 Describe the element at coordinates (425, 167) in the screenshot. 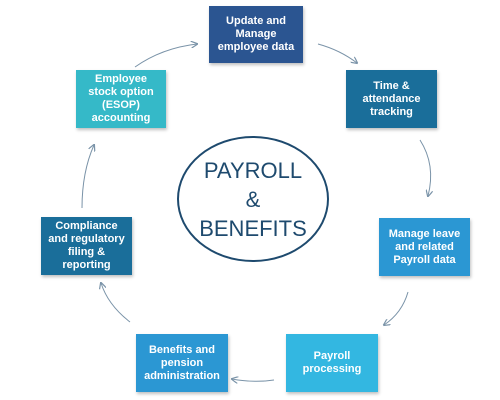

I see `arrow-time-to-leave` at that location.